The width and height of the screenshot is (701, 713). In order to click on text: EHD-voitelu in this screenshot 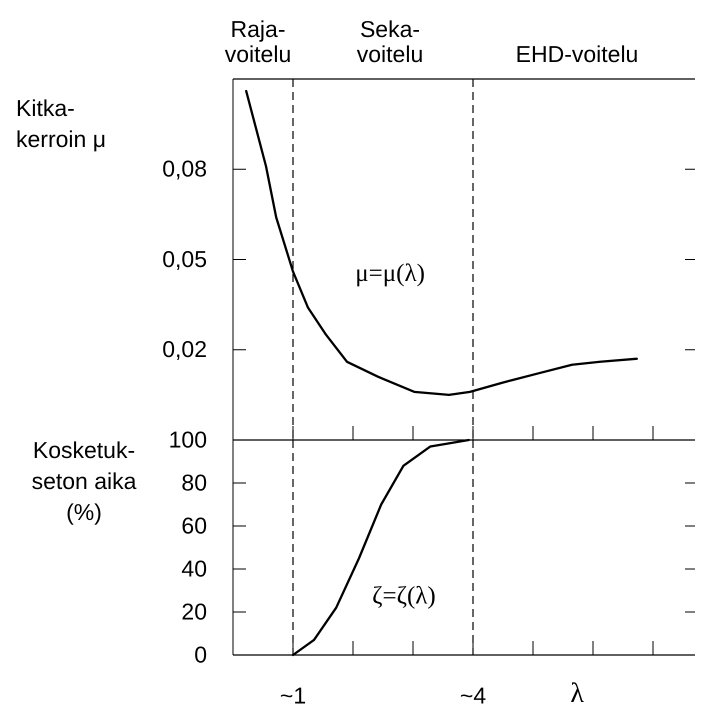, I will do `click(577, 54)`.